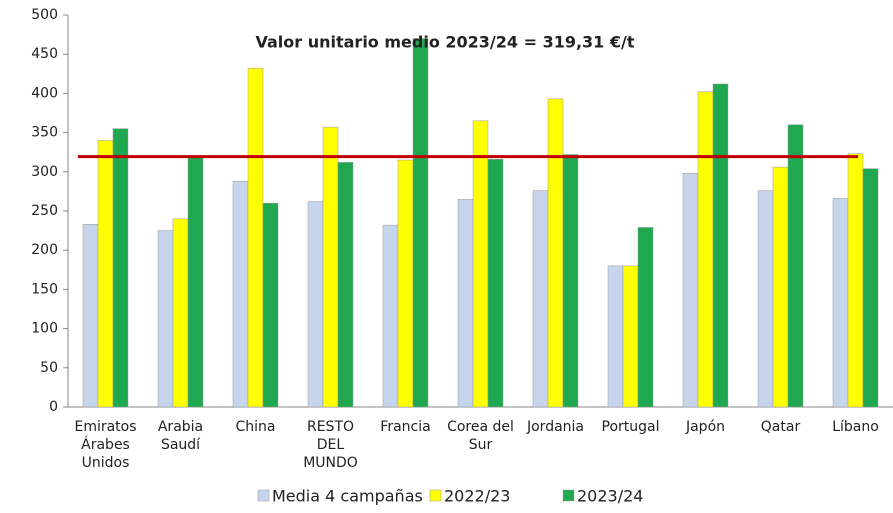 The height and width of the screenshot is (513, 893). Describe the element at coordinates (705, 427) in the screenshot. I see `x-tick-label: Japón` at that location.